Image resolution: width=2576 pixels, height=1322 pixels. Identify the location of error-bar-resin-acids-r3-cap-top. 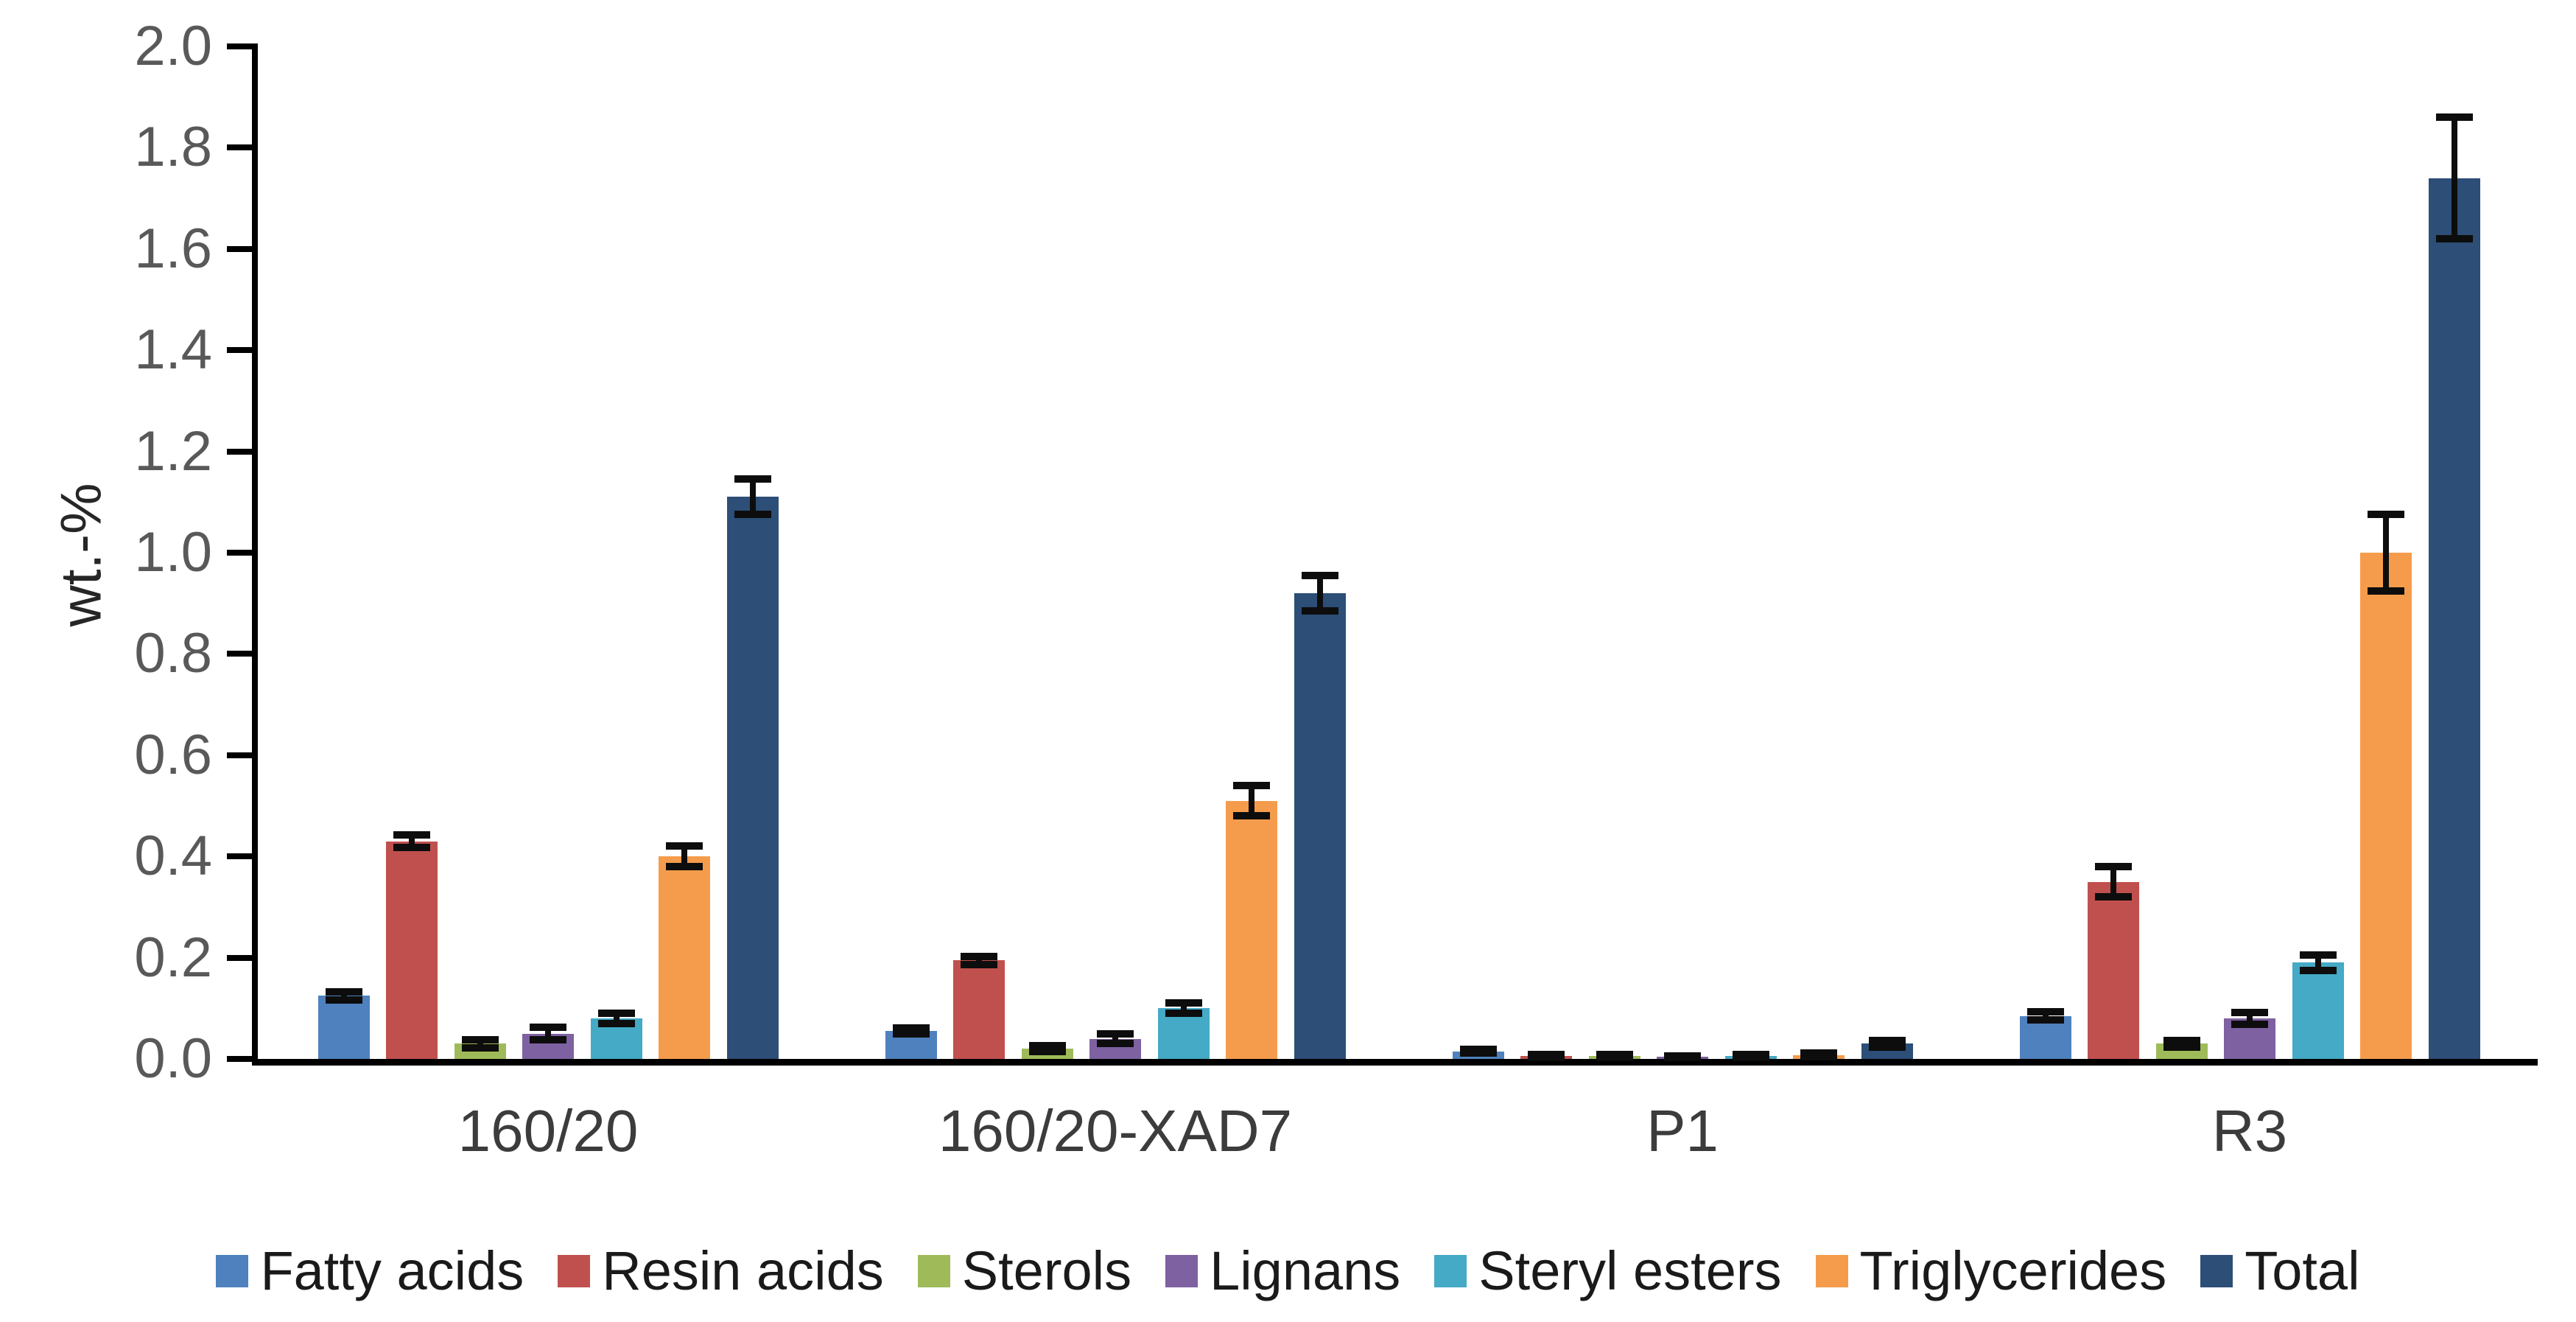
(2113, 866).